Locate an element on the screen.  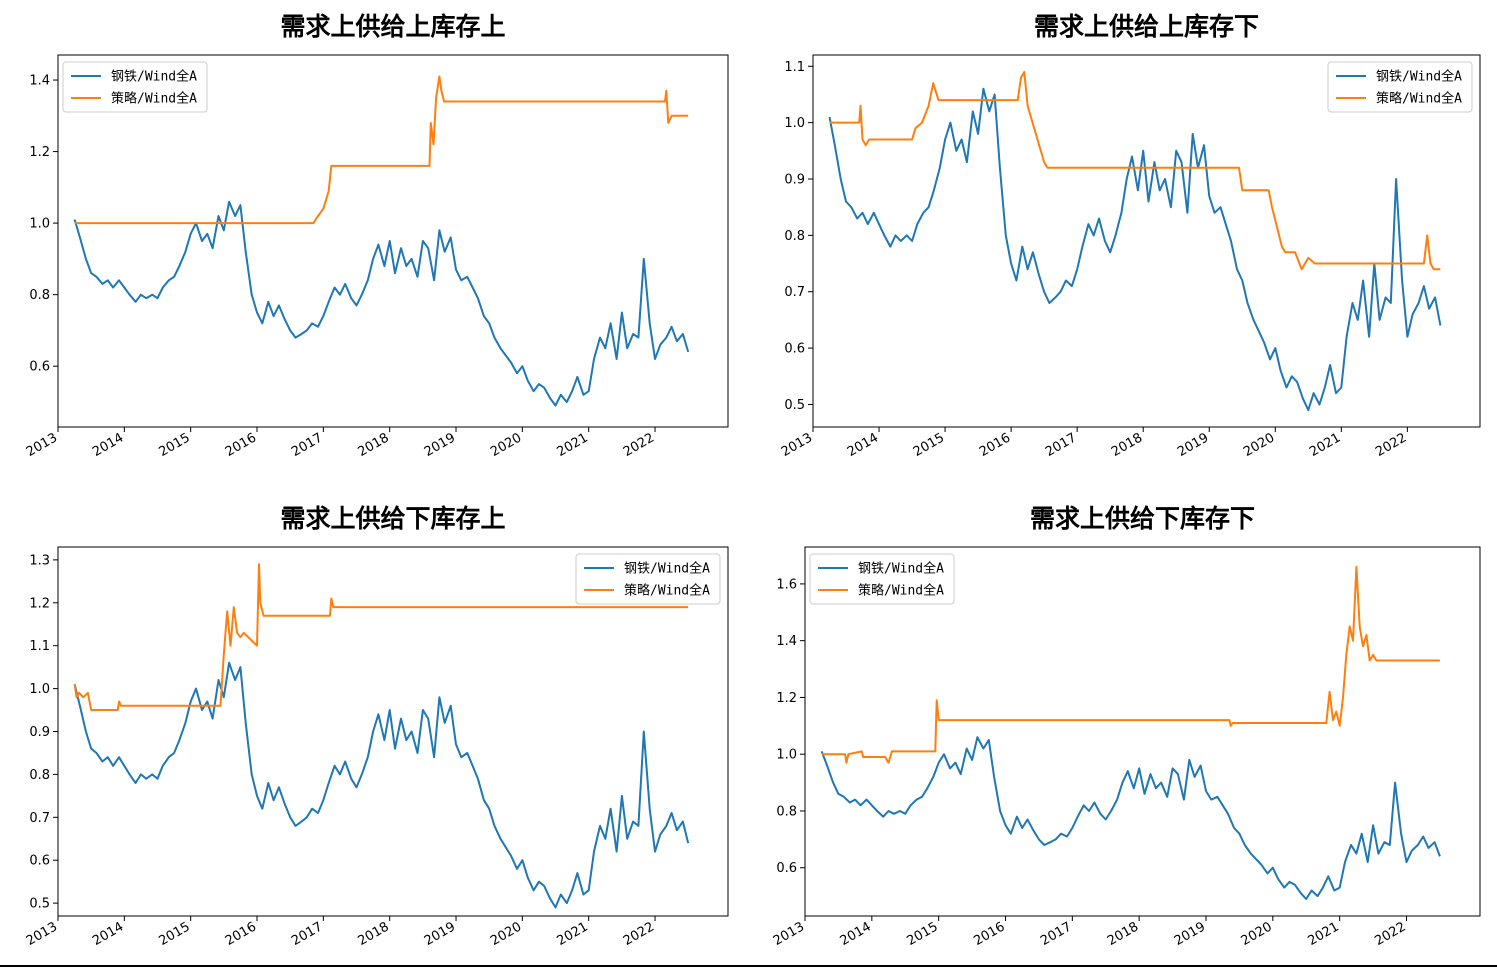
chart-3-legend: 钢铁/Wind全A 策略/Wind全A is located at coordinates (648, 579).